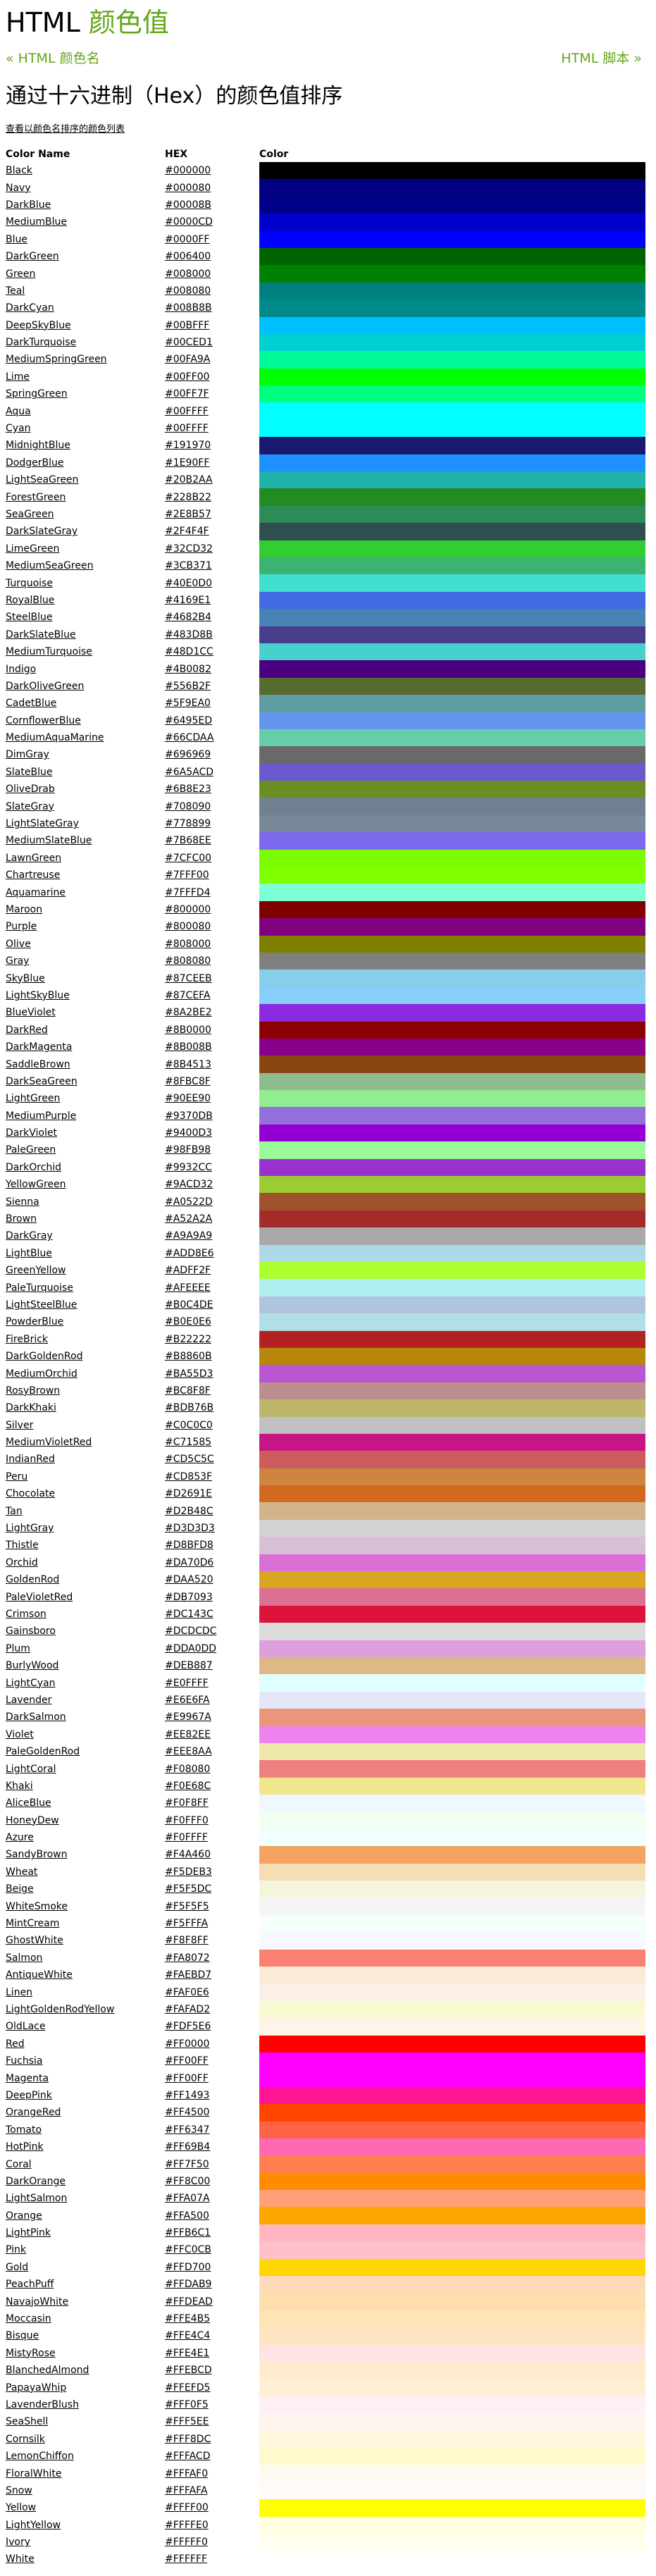 Image resolution: width=656 pixels, height=2576 pixels. What do you see at coordinates (187, 2164) in the screenshot?
I see `hex-value-link: #FF7F50` at bounding box center [187, 2164].